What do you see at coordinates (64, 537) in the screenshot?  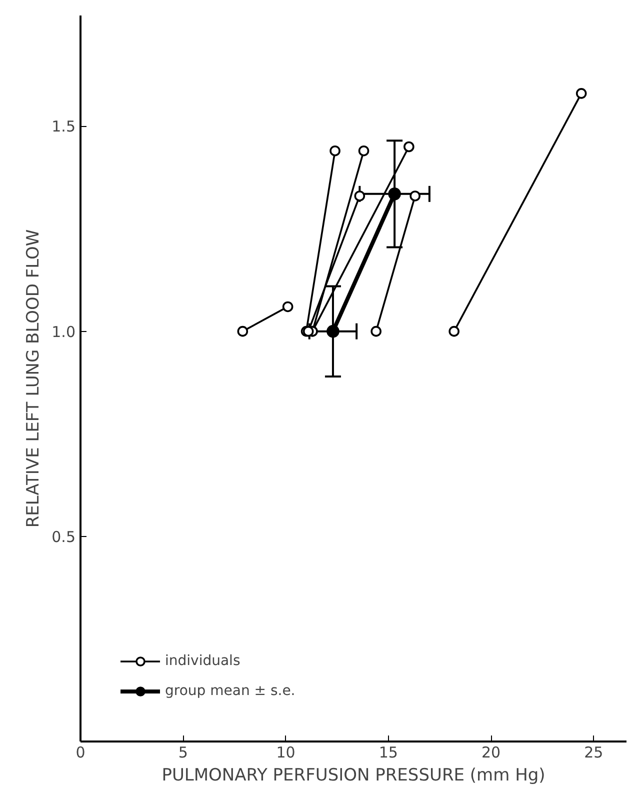 I see `y-tick-label: 0.5` at bounding box center [64, 537].